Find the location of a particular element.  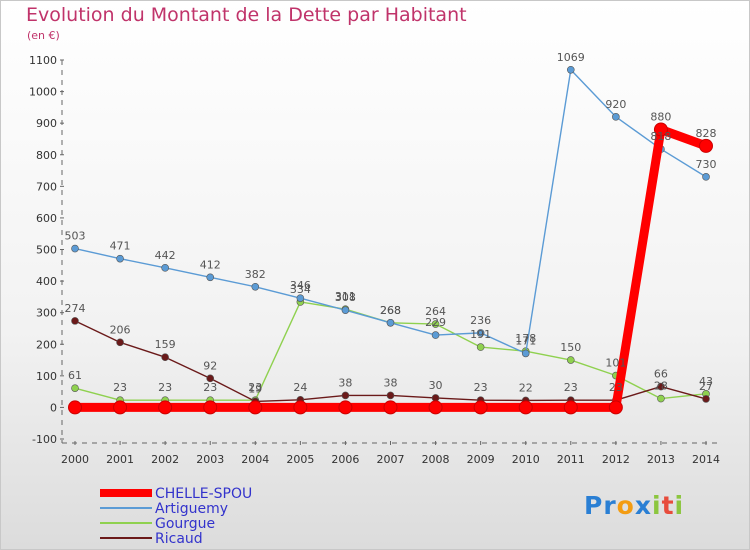

y-tick-label: 700 is located at coordinates (46, 186).